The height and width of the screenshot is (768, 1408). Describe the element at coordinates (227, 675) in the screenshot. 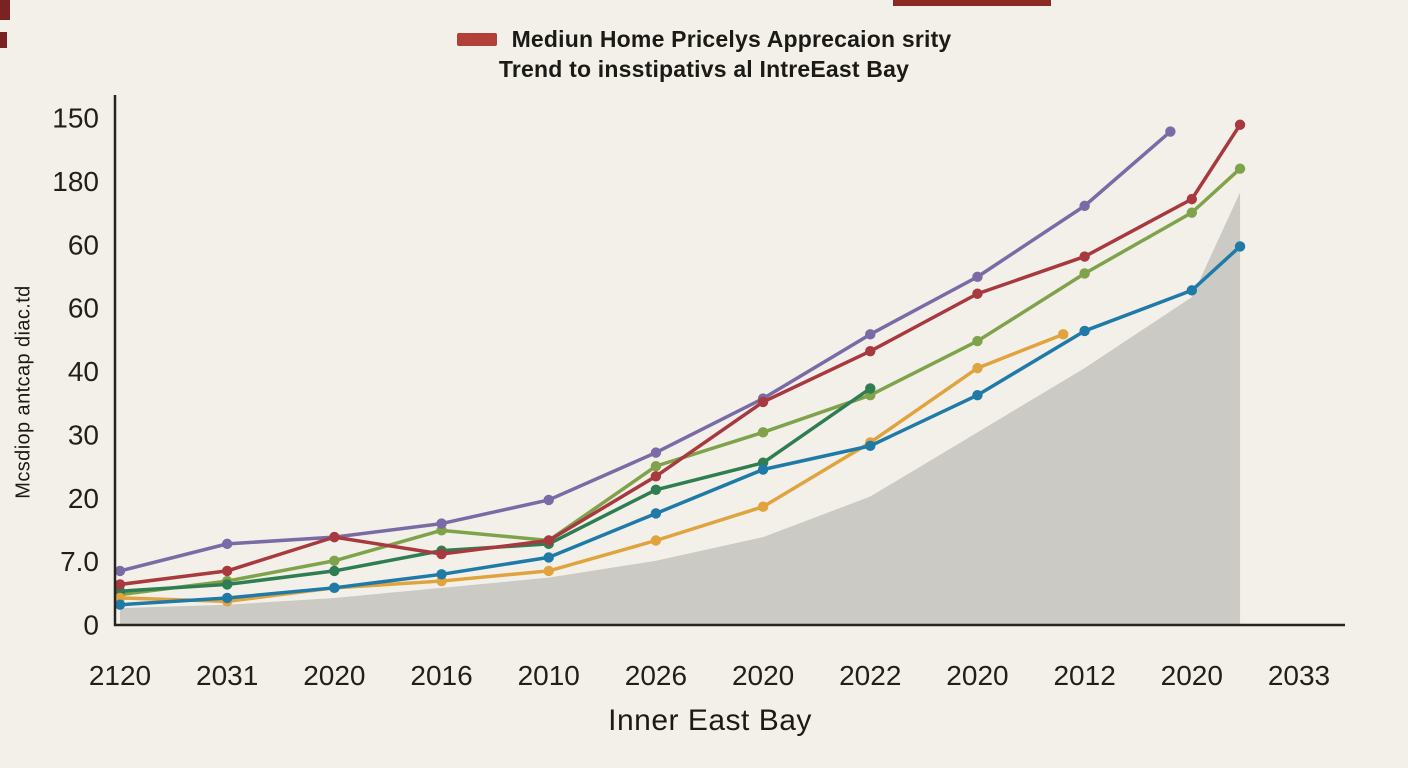

I see `x-tick-label: 2031` at that location.